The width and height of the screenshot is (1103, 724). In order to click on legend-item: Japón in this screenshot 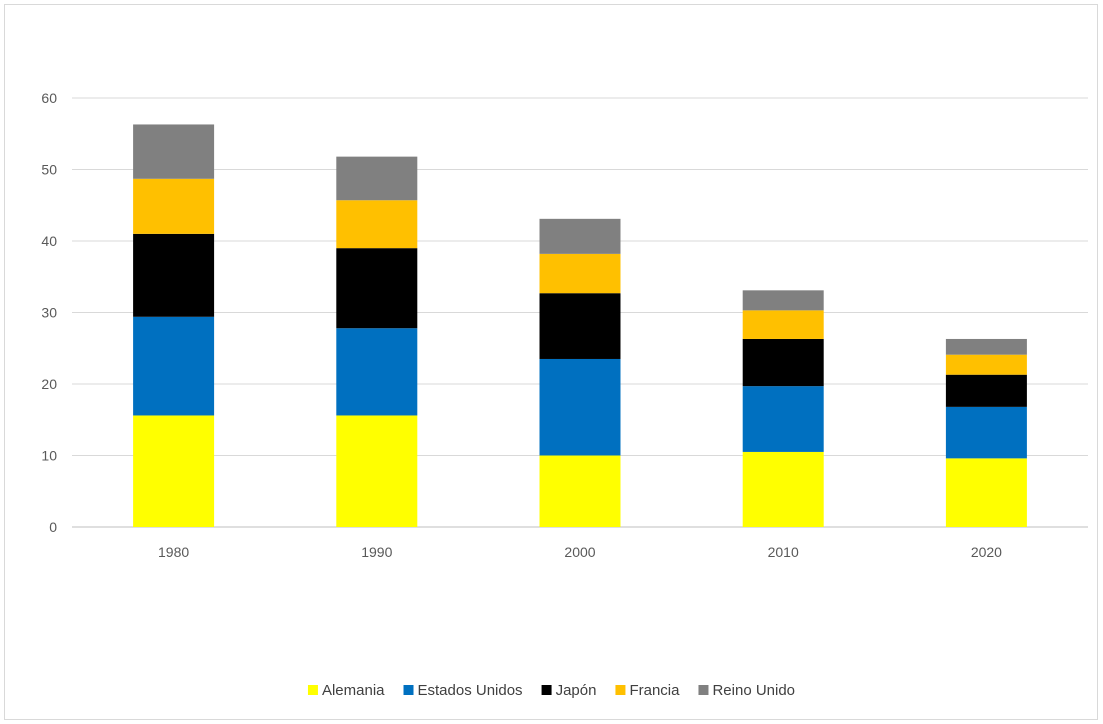, I will do `click(569, 690)`.